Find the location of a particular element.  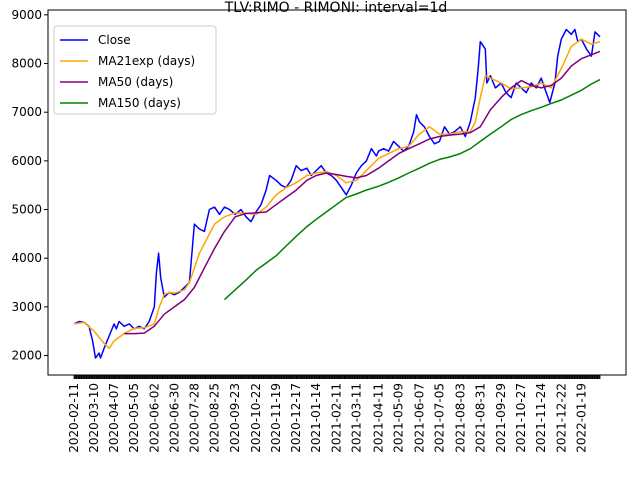

y-tick-label: 2000 is located at coordinates (26, 356).